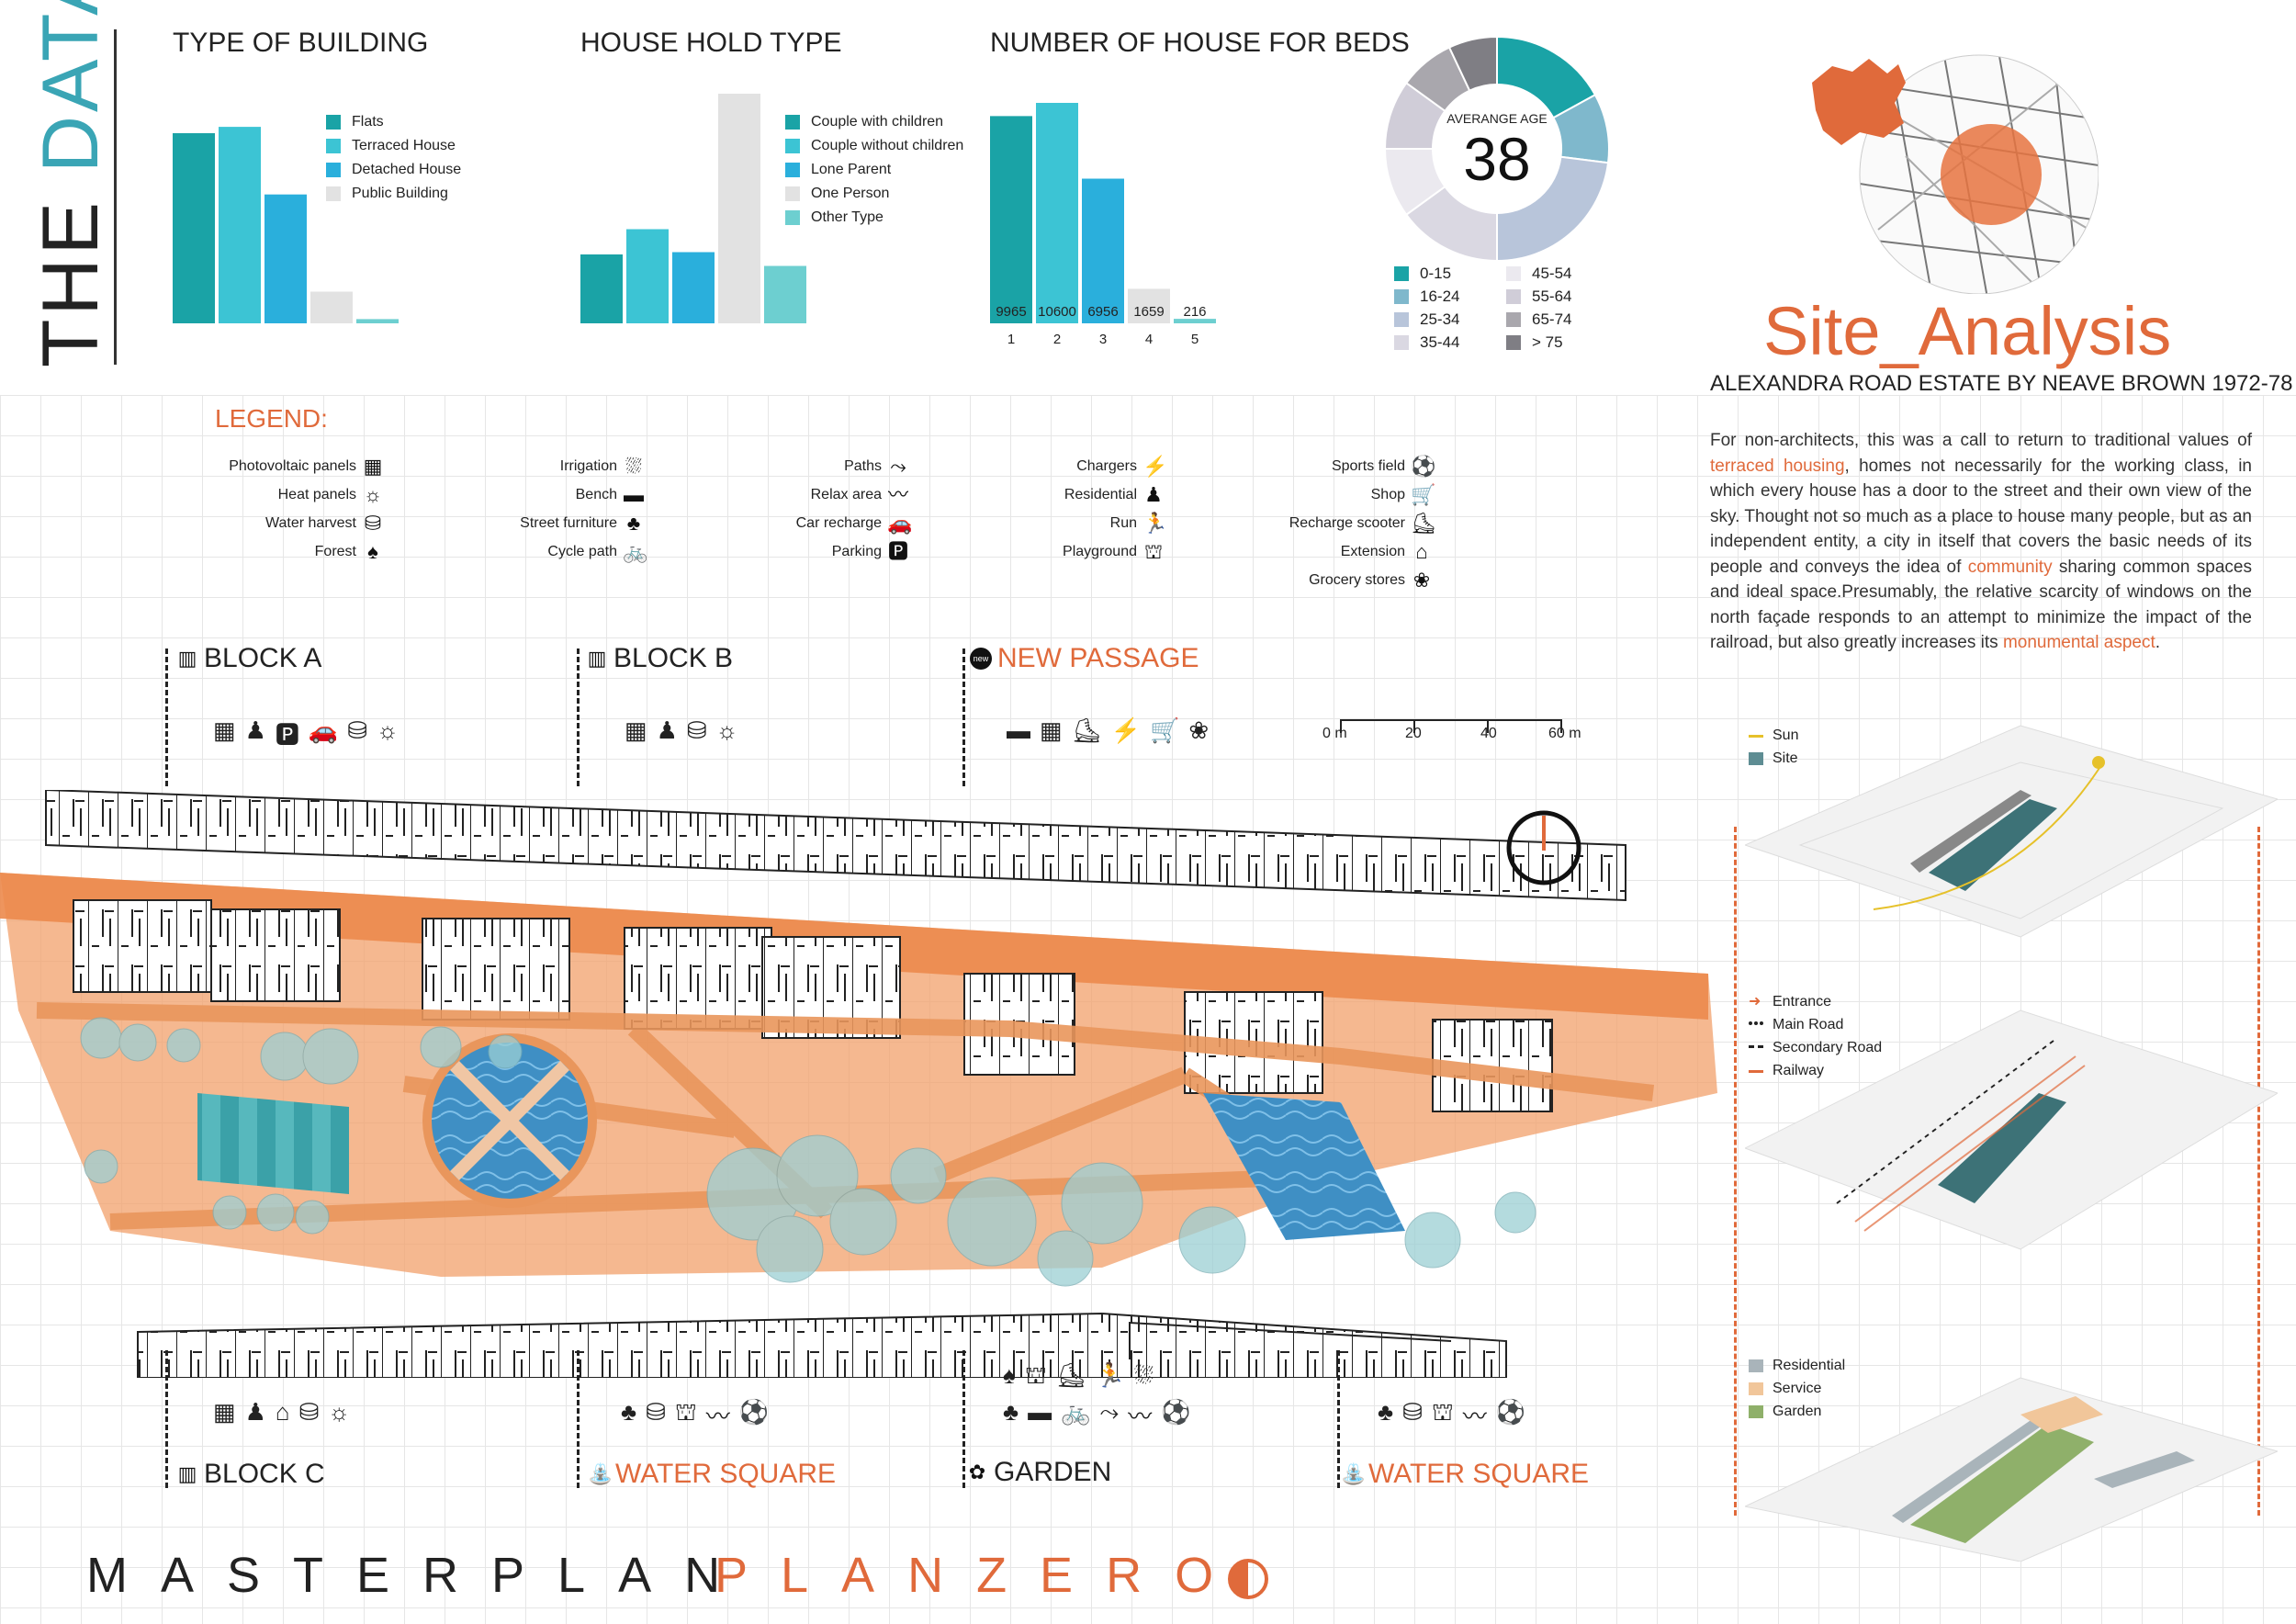  Describe the element at coordinates (1164, 730) in the screenshot. I see `shop-icon: 🛒` at that location.